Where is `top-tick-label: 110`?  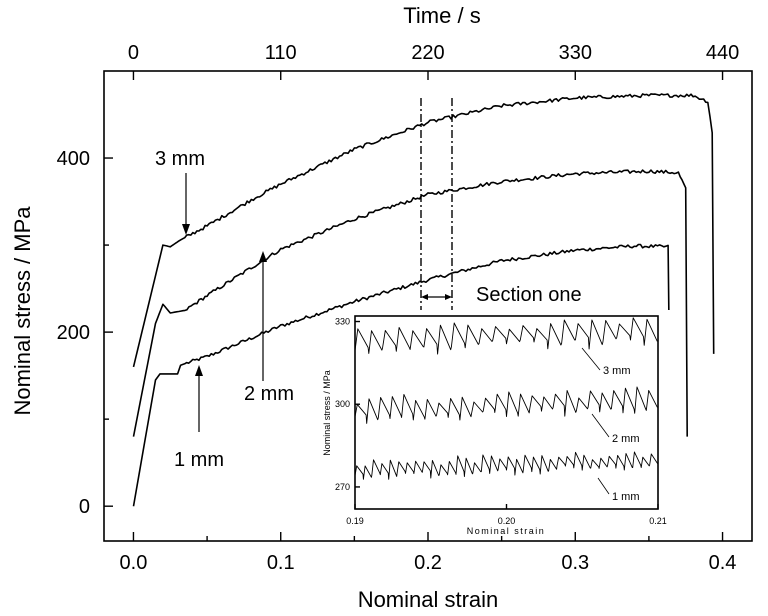
top-tick-label: 110 is located at coordinates (281, 53).